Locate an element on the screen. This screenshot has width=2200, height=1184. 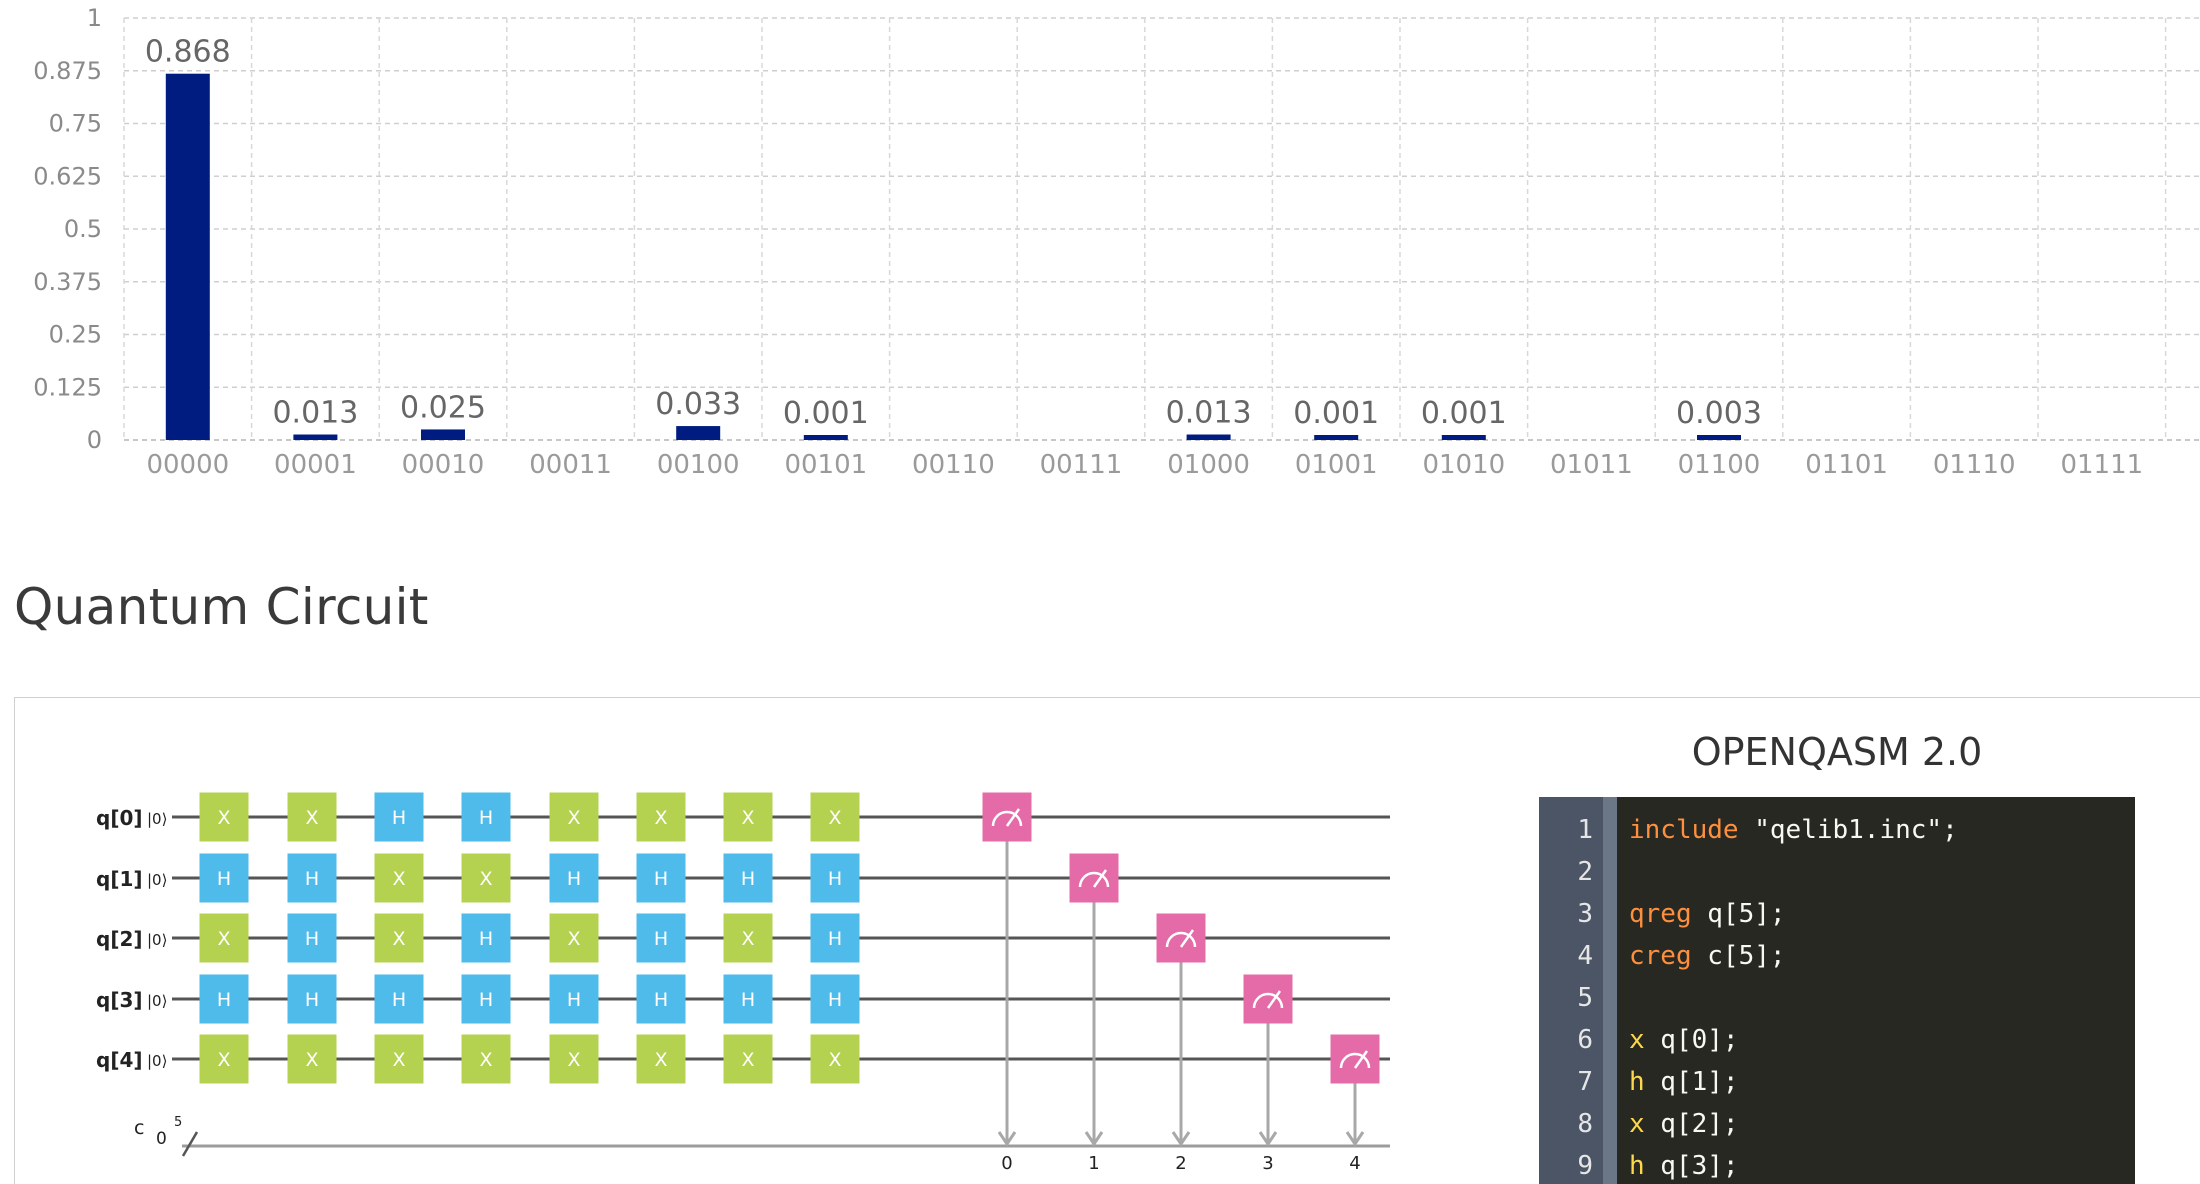
measure-arrow is located at coordinates (1007, 1139).